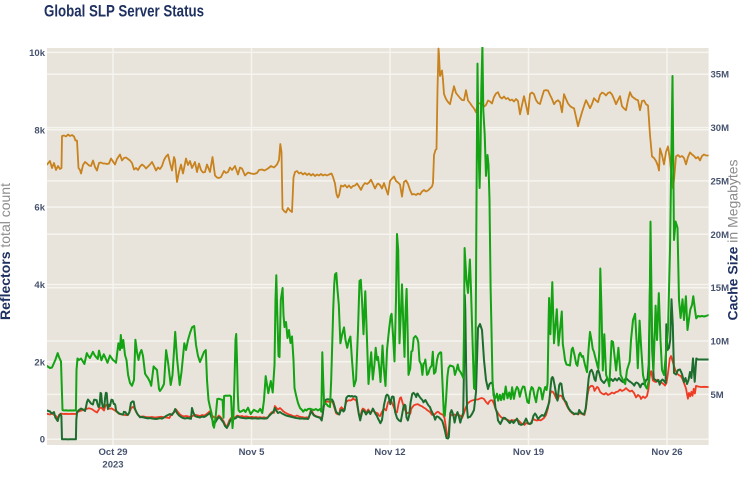 The height and width of the screenshot is (479, 750). What do you see at coordinates (252, 452) in the screenshot?
I see `svg-text: Nov 5` at bounding box center [252, 452].